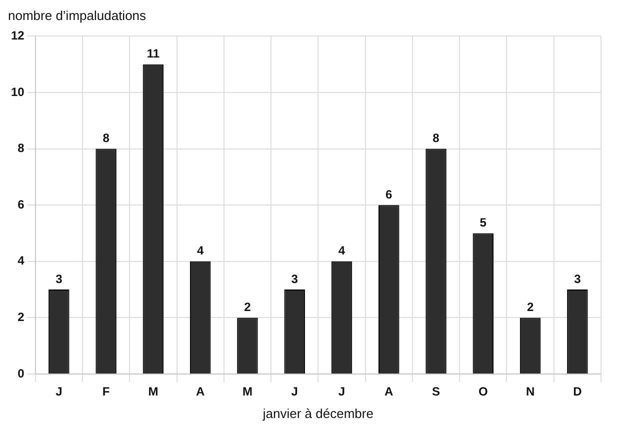  I want to click on data-label: 6, so click(389, 194).